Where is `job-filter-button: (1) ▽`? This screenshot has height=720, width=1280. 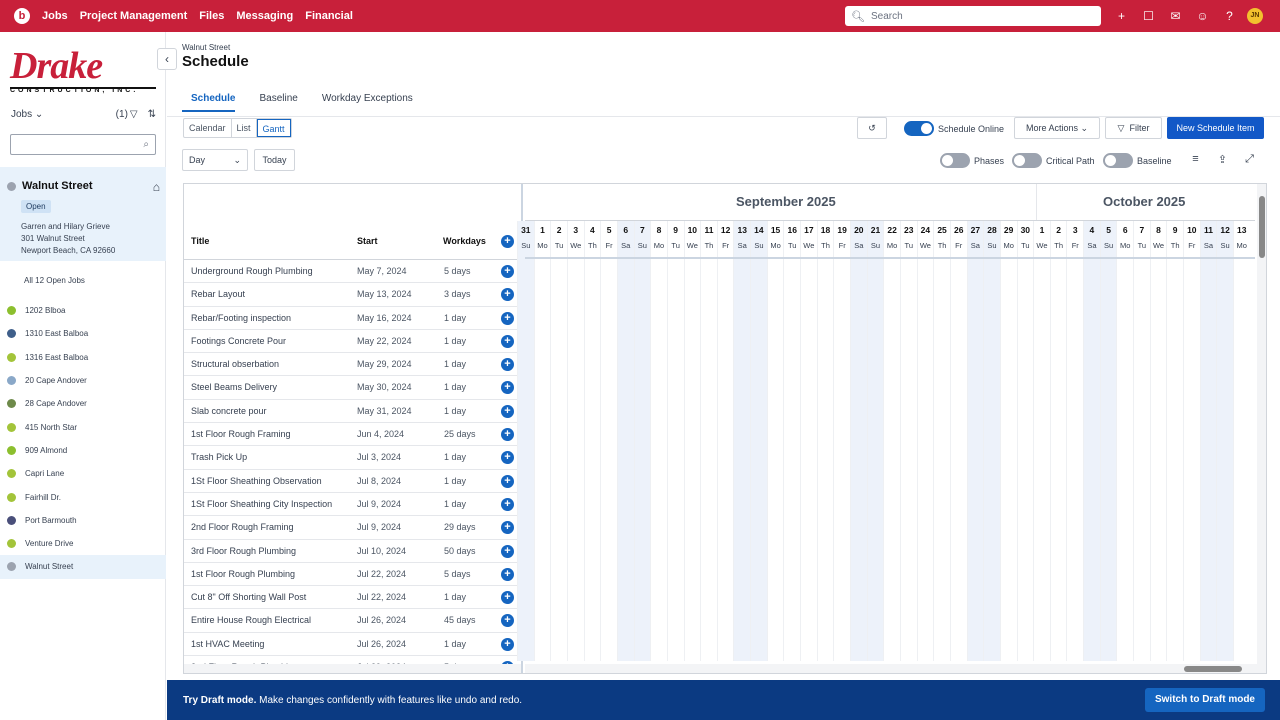
job-filter-button: (1) ▽ is located at coordinates (122, 114).